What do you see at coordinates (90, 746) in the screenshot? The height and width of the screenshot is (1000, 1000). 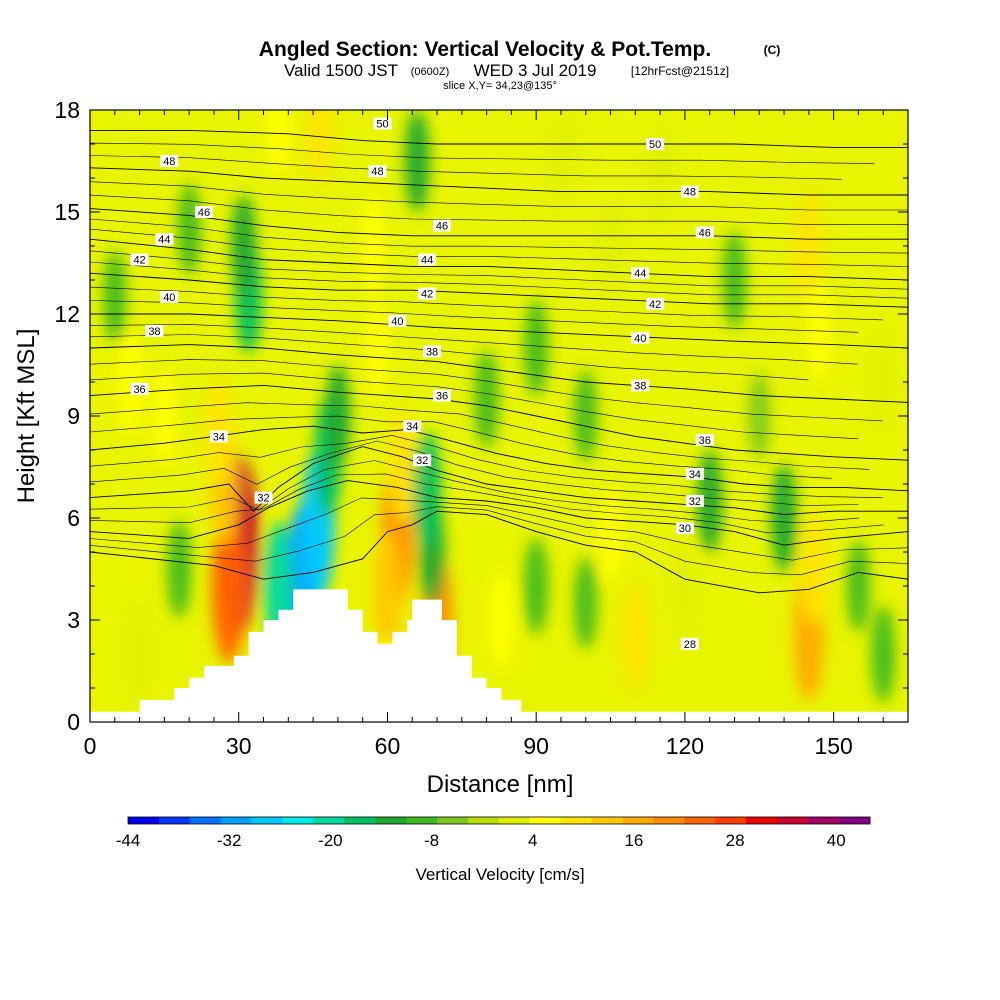 I see `x-tick-label: 0` at bounding box center [90, 746].